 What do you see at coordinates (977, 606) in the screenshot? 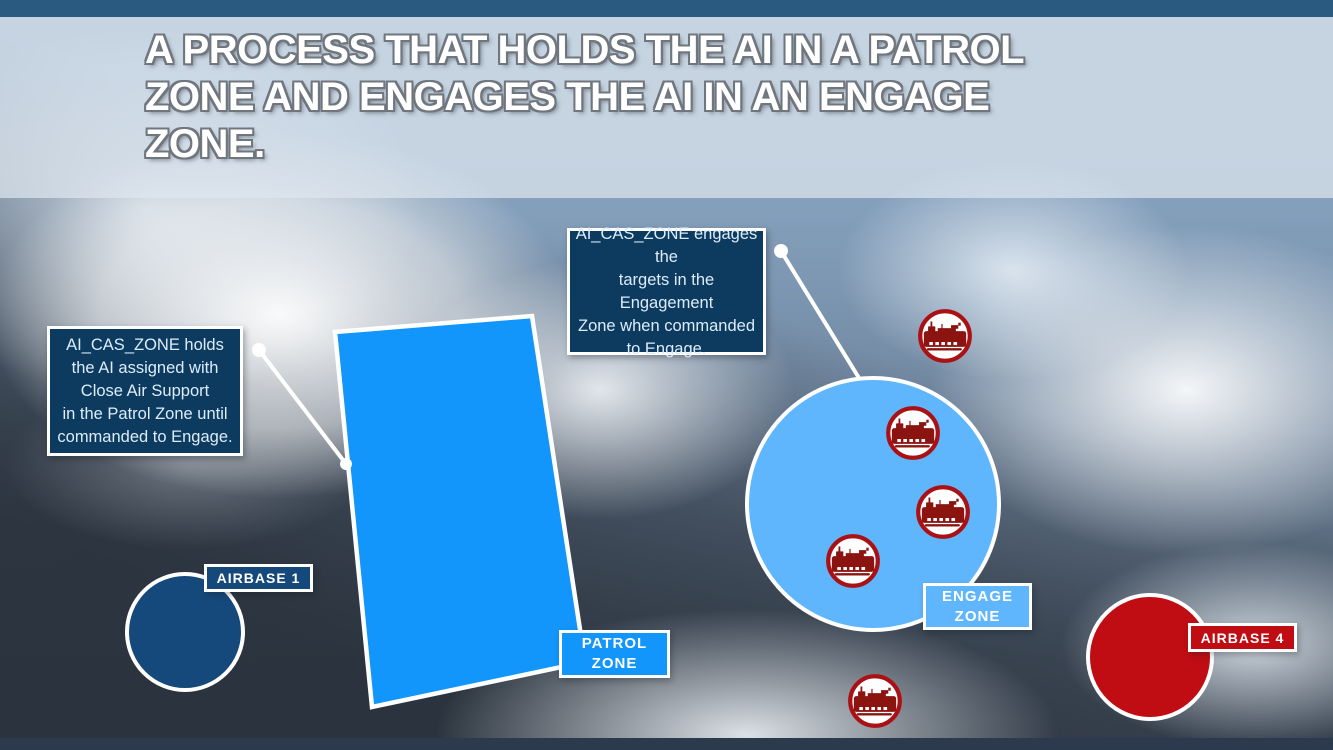
I see `engage-zone-label: ENGAGE ZONE` at bounding box center [977, 606].